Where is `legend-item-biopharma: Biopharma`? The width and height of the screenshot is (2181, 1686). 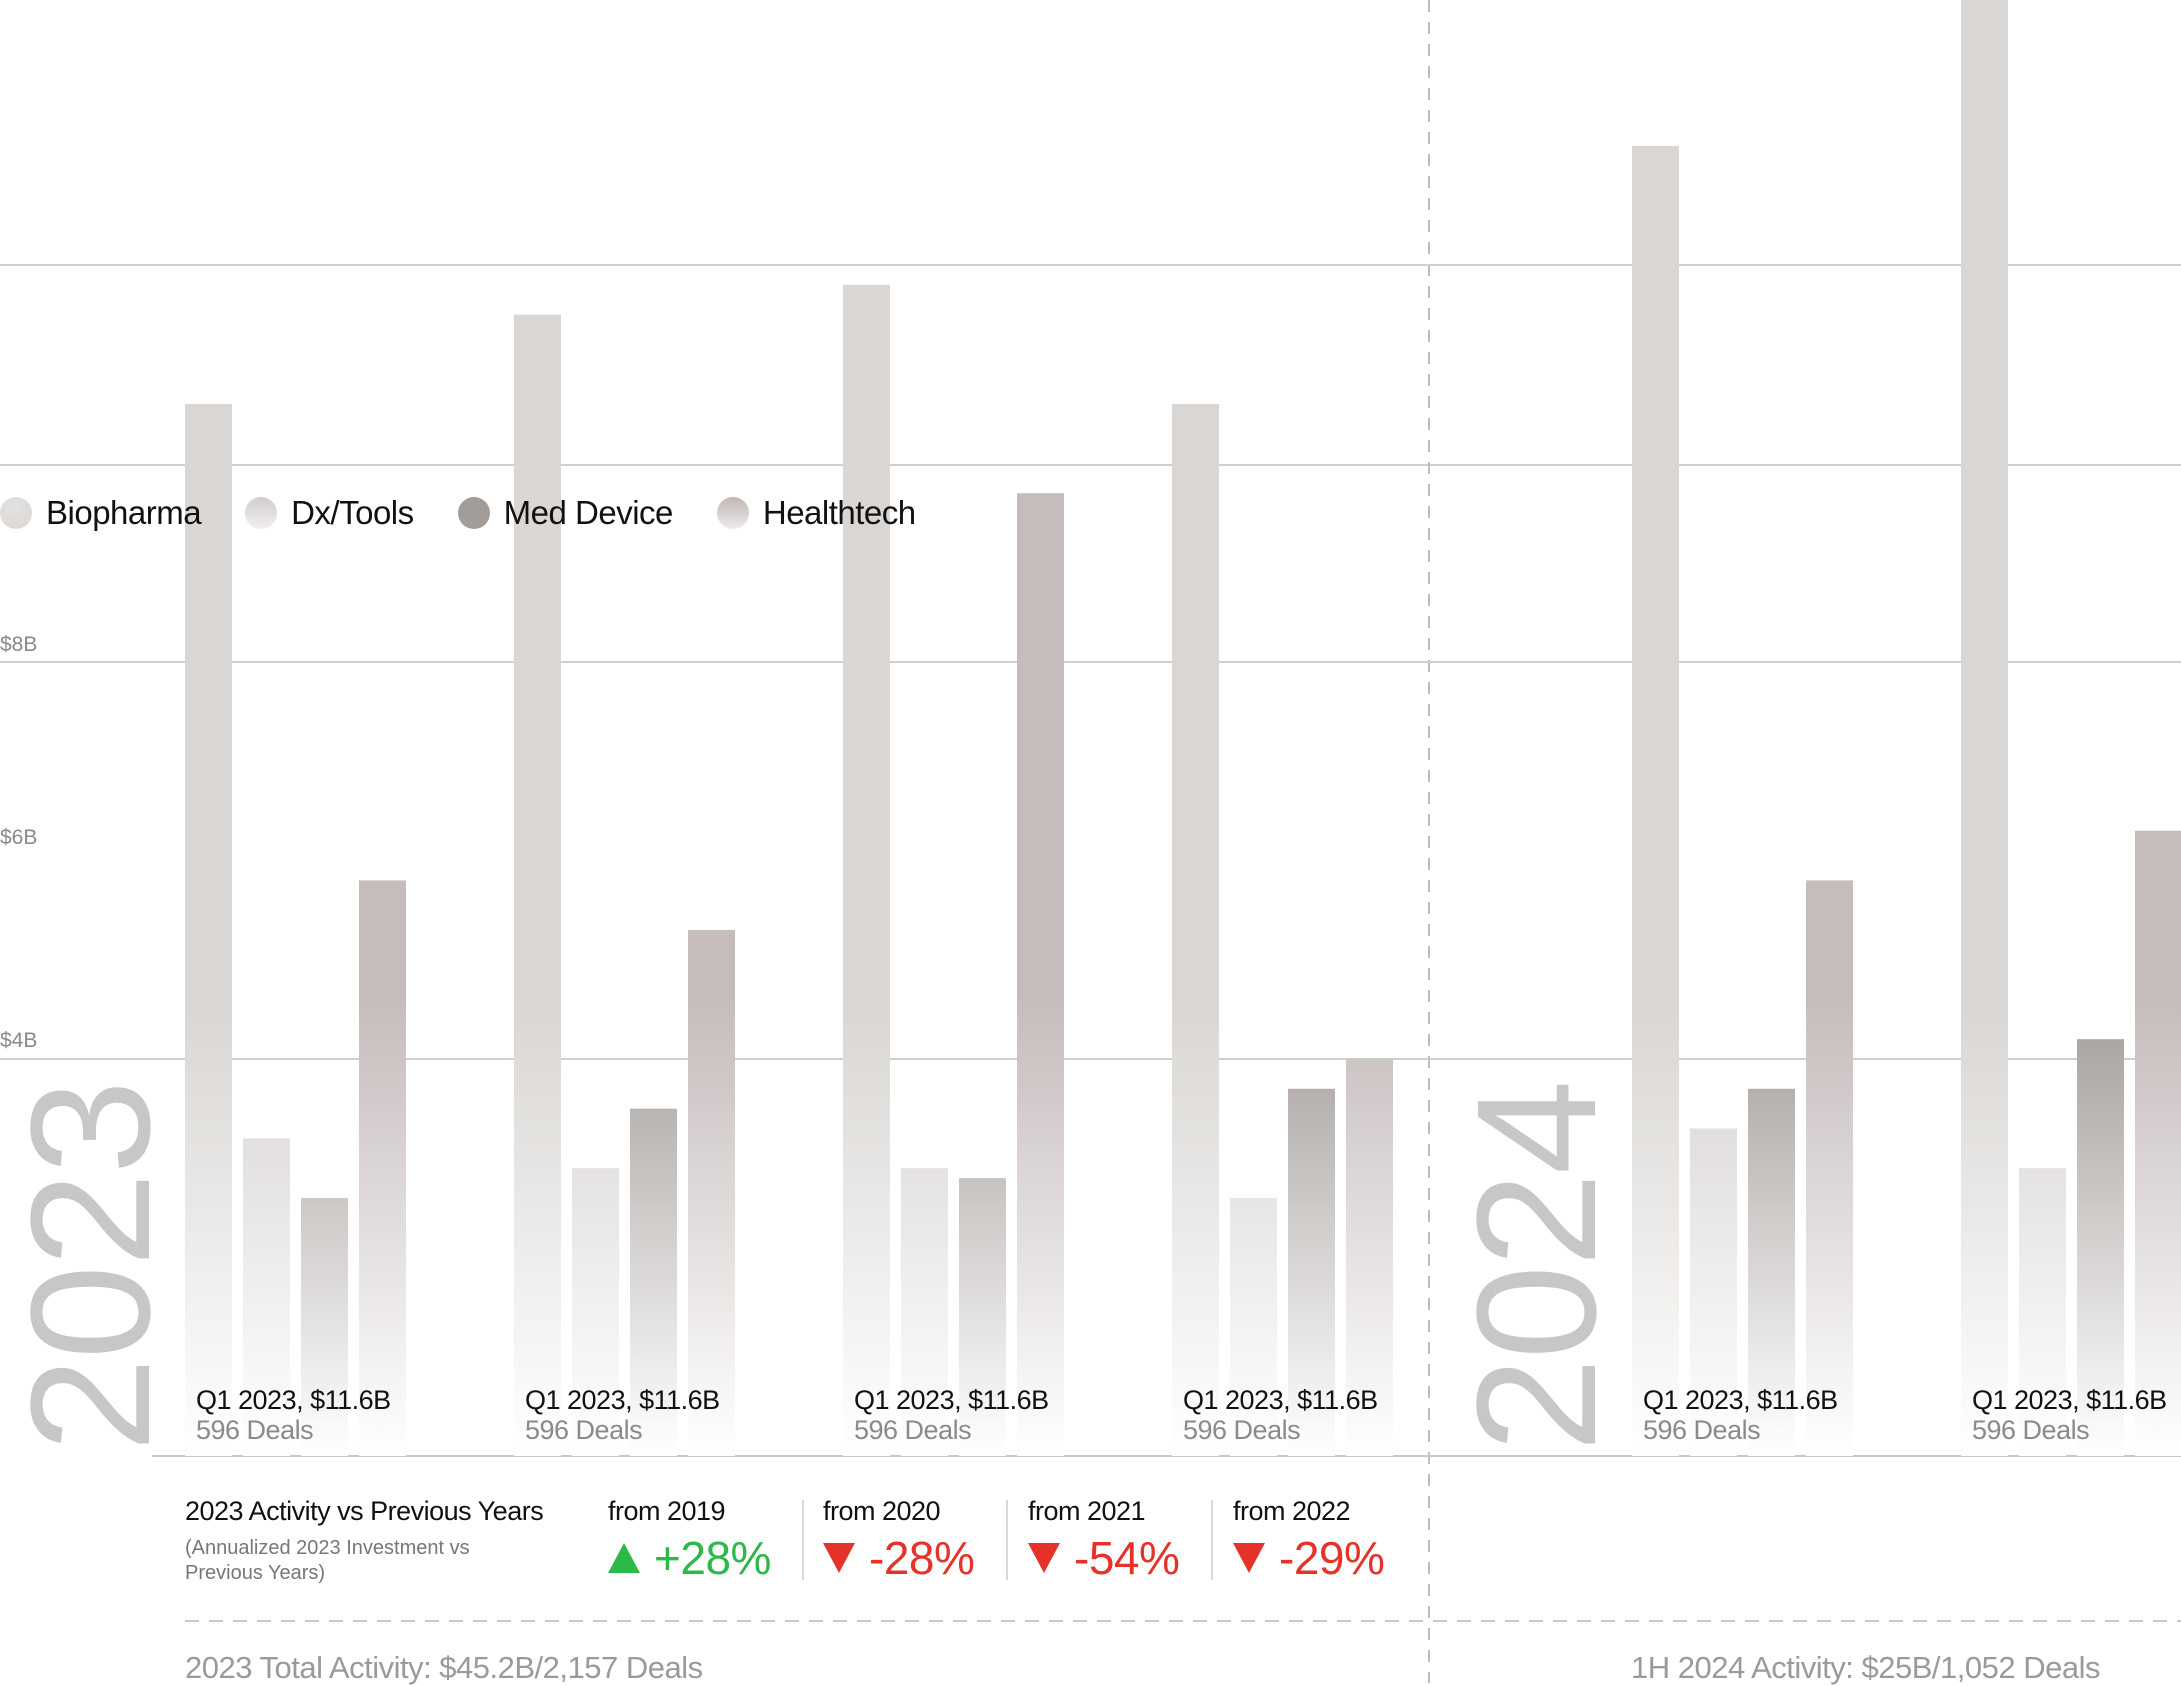
legend-item-biopharma: Biopharma is located at coordinates (101, 513).